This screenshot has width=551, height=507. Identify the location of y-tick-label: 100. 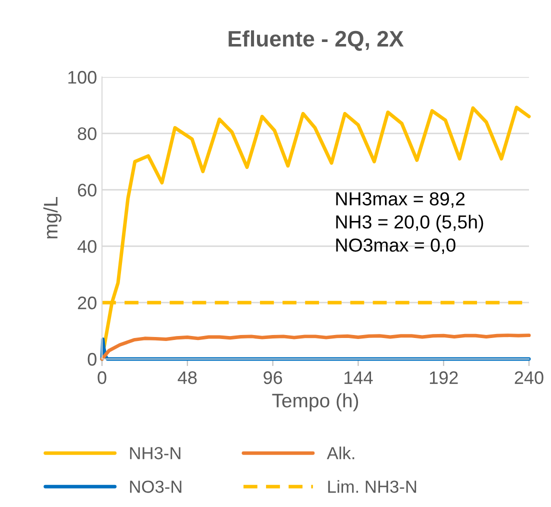
(82, 77).